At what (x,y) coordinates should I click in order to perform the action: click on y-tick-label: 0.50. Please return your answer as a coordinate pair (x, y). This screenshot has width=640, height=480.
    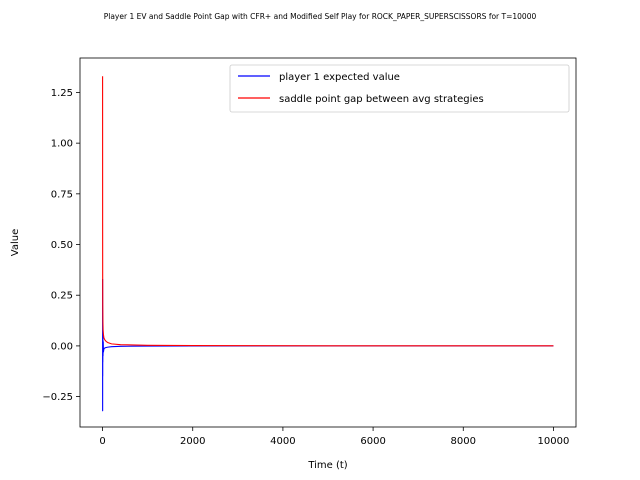
    Looking at the image, I should click on (62, 245).